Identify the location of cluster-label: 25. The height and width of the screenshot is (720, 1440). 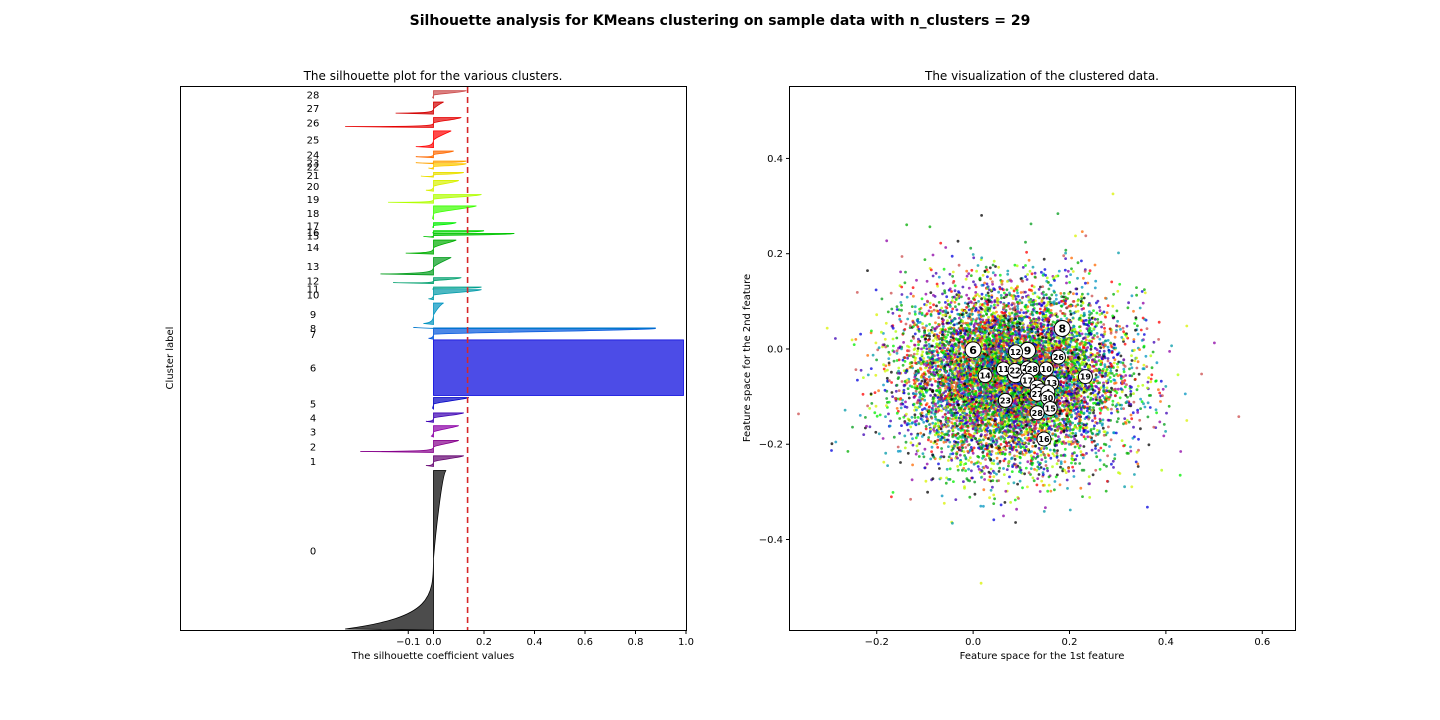
(313, 140).